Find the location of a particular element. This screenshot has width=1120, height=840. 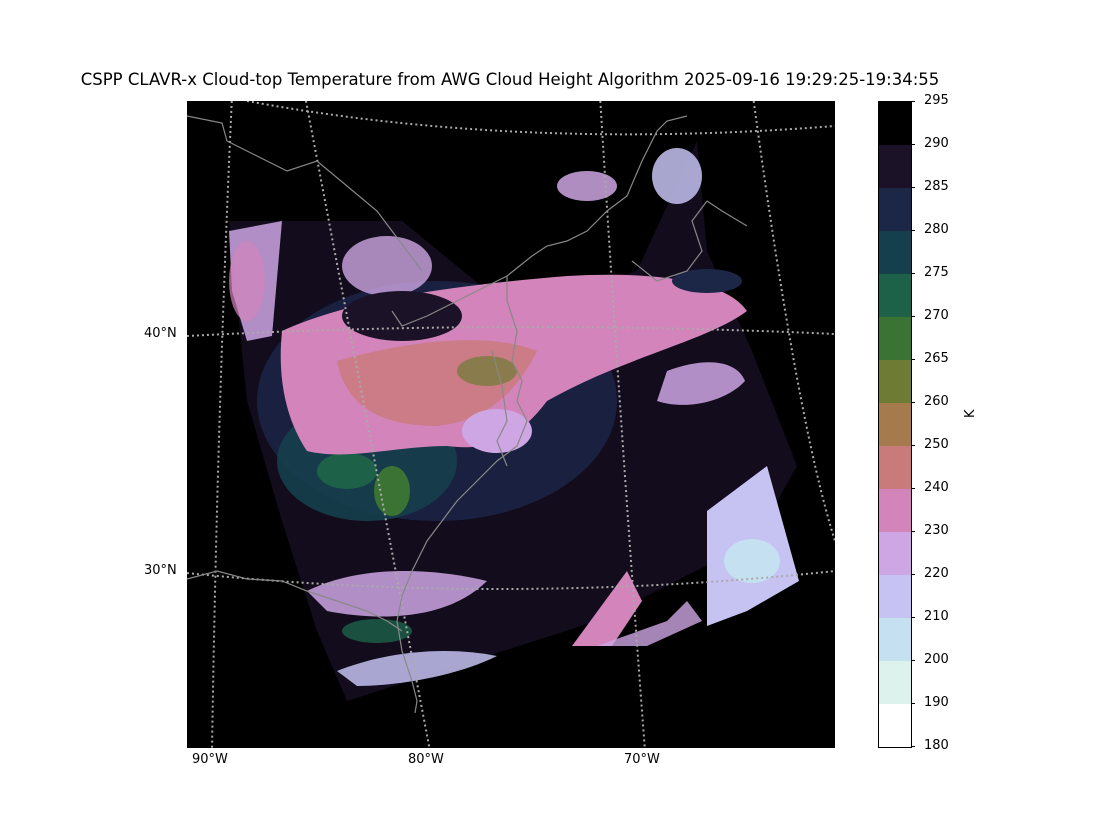

colorbar-tick-label: 210 is located at coordinates (936, 616).